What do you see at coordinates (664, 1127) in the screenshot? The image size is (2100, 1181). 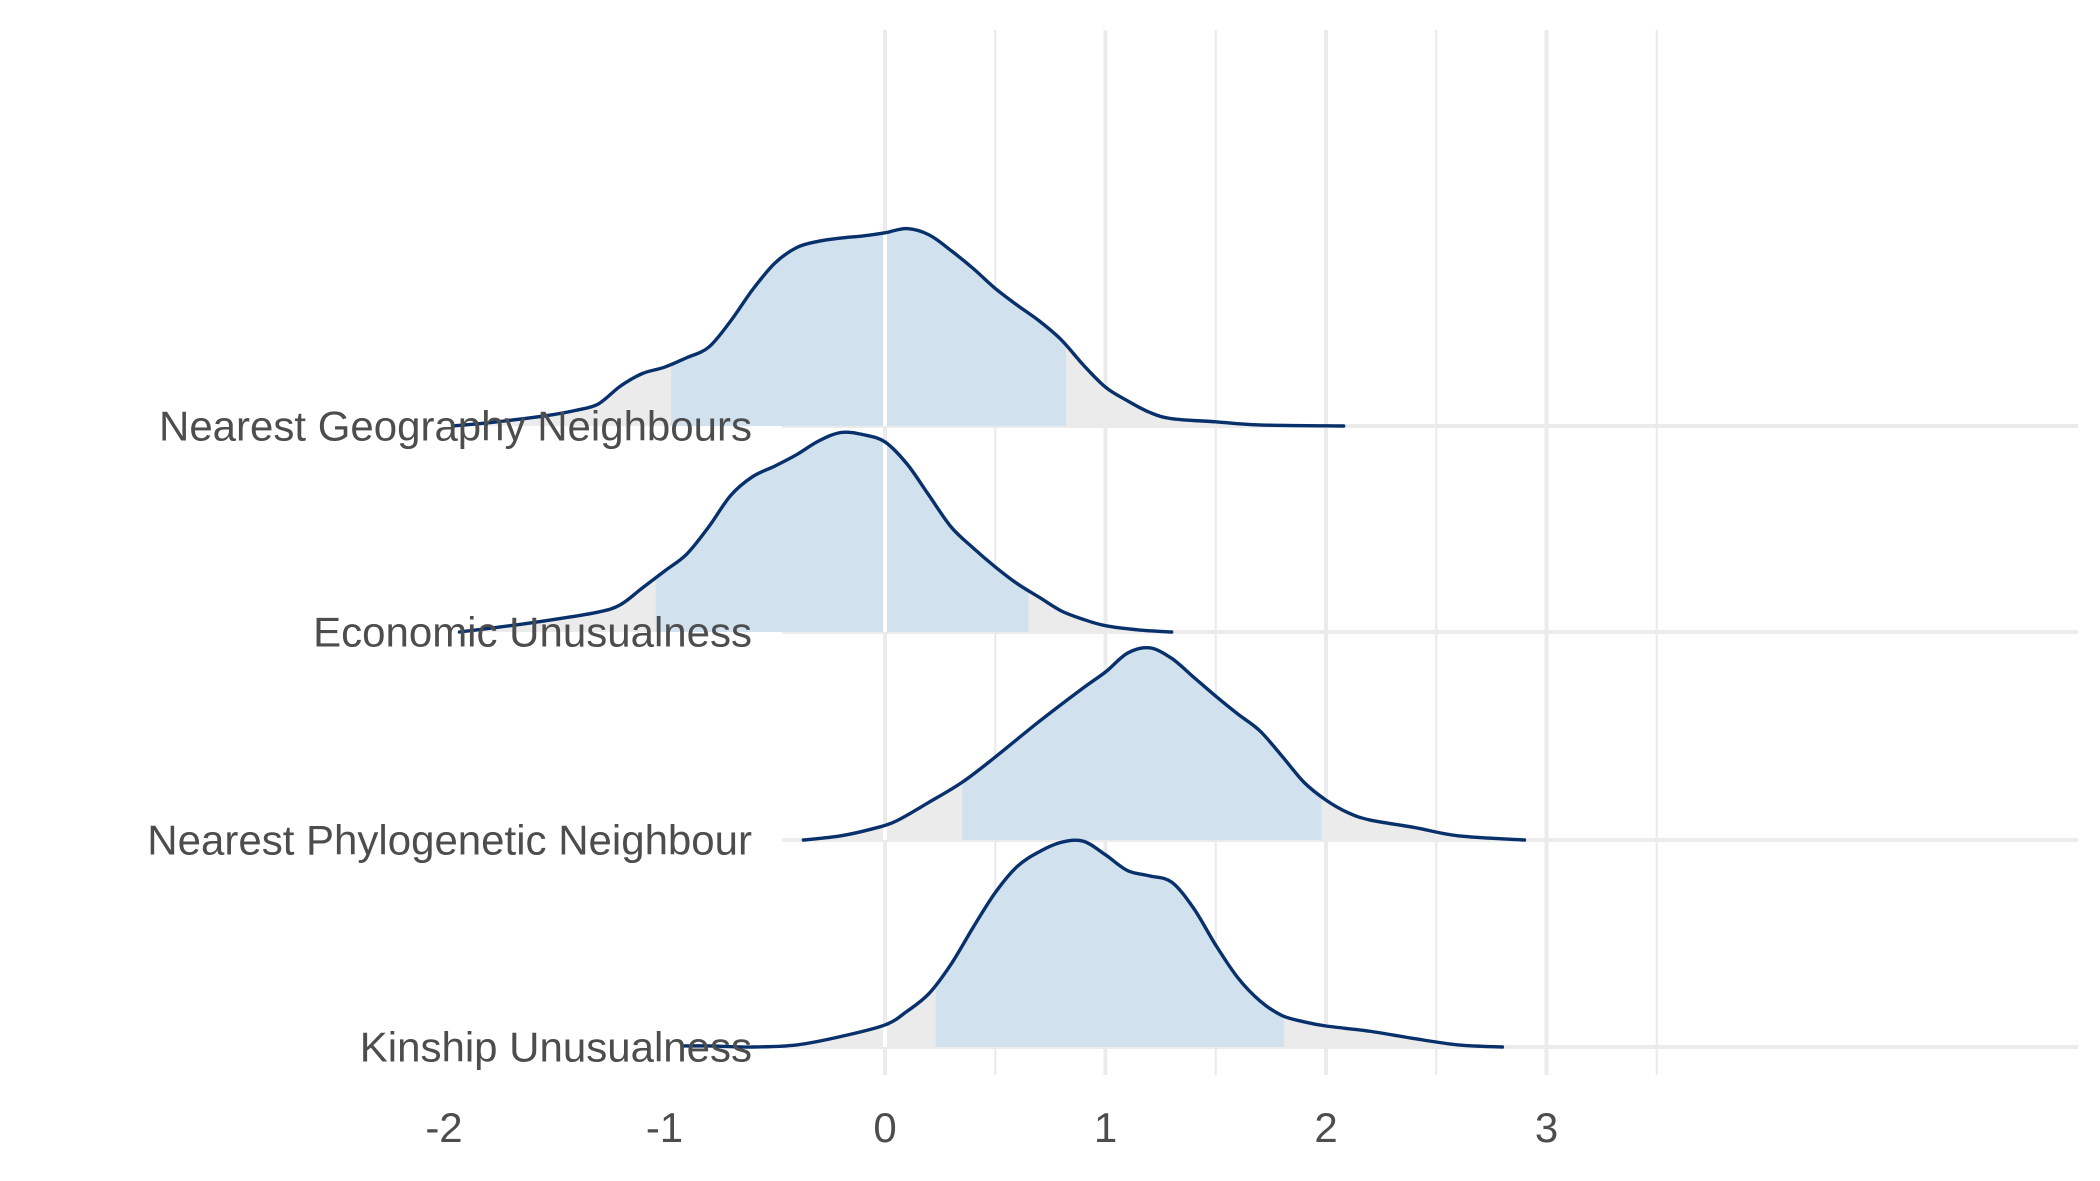 I see `x-tick-label: -1` at bounding box center [664, 1127].